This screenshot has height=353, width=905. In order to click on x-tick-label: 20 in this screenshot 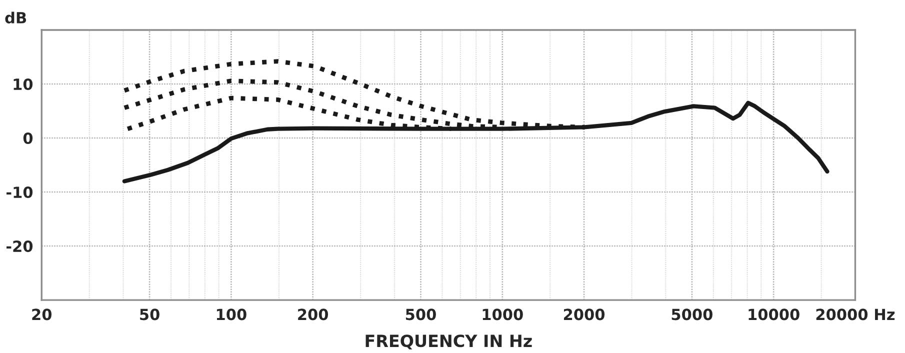, I will do `click(42, 314)`.